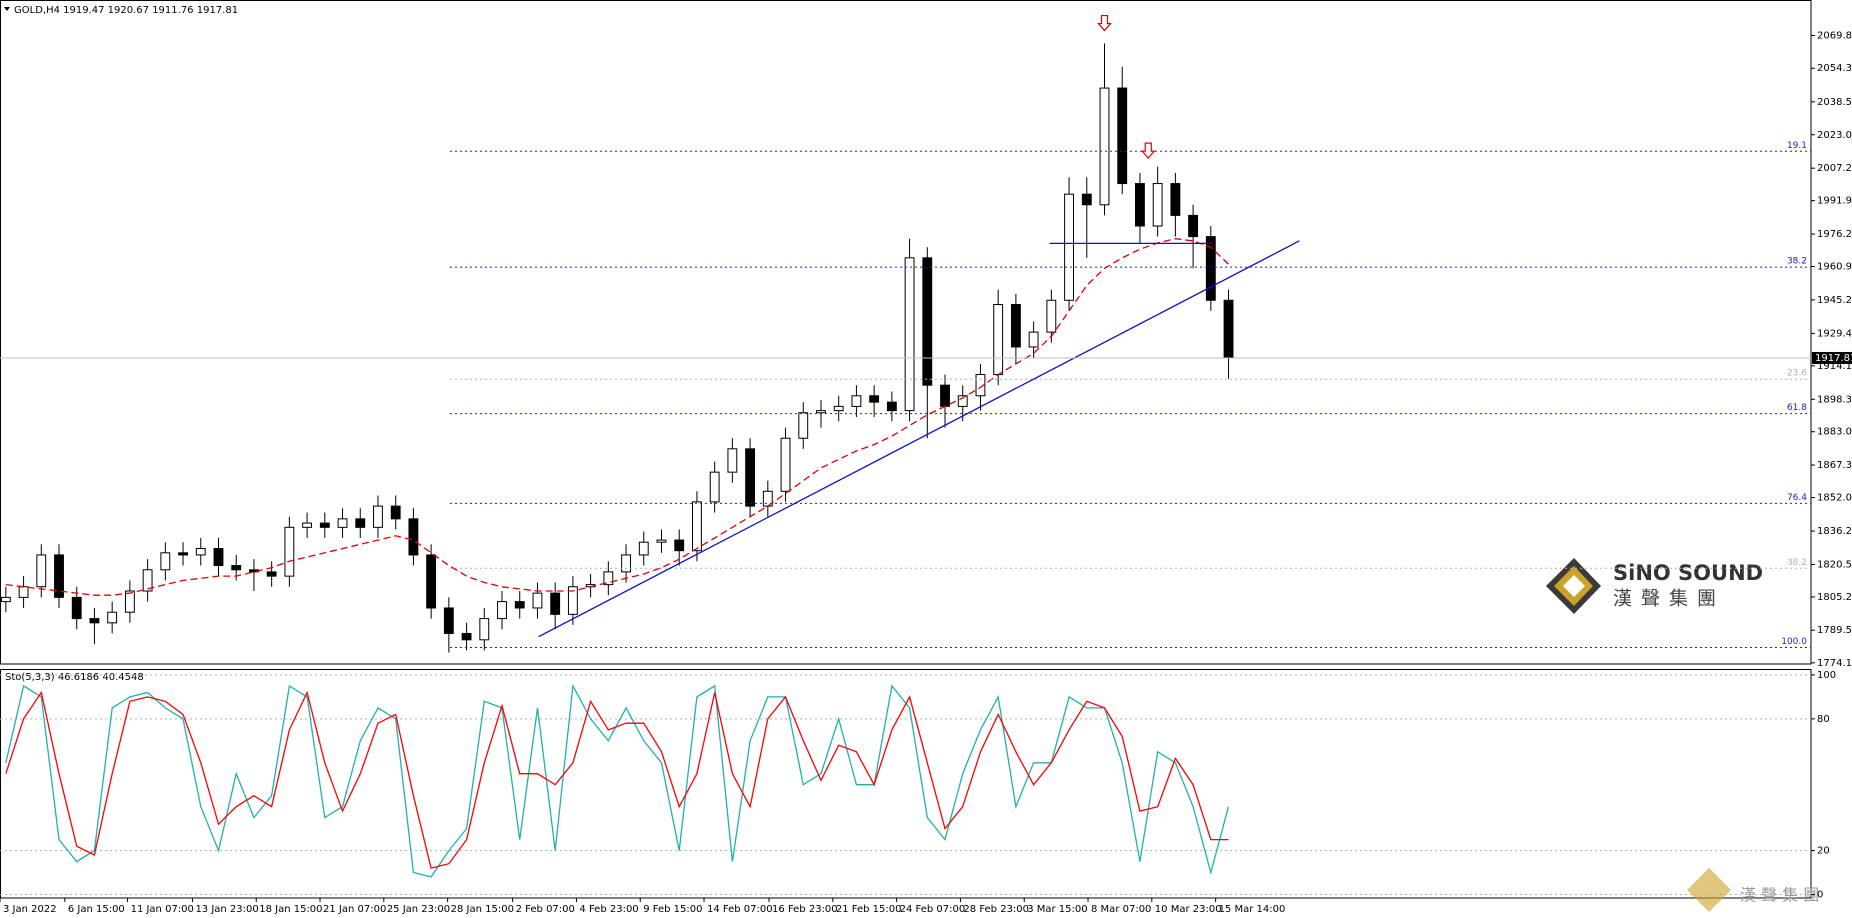  What do you see at coordinates (1834, 432) in the screenshot?
I see `y-tick-label: 1883.05` at bounding box center [1834, 432].